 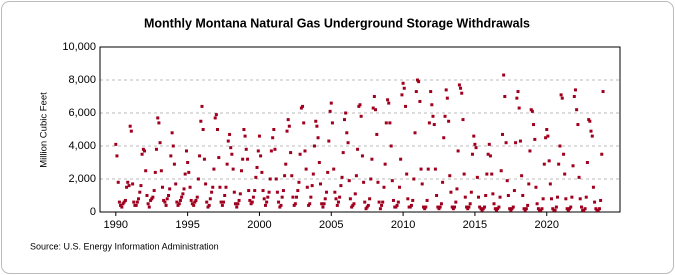 What do you see at coordinates (82, 179) in the screenshot?
I see `y-tick-label: 2,000` at bounding box center [82, 179].